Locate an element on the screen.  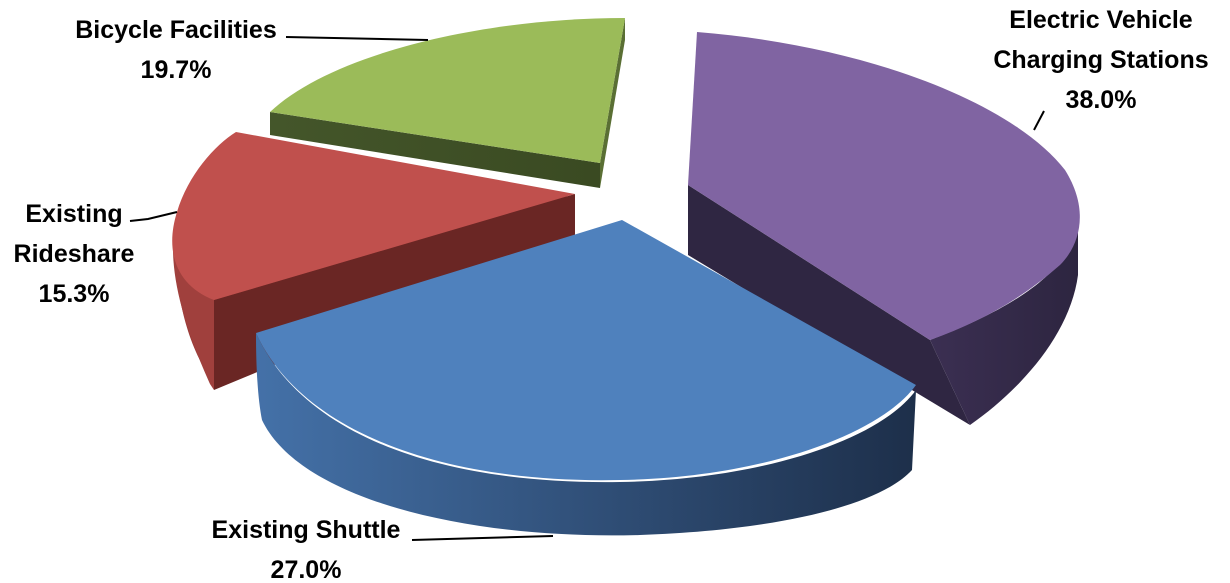
label-rideshare-pct: 15.3% is located at coordinates (74, 294).